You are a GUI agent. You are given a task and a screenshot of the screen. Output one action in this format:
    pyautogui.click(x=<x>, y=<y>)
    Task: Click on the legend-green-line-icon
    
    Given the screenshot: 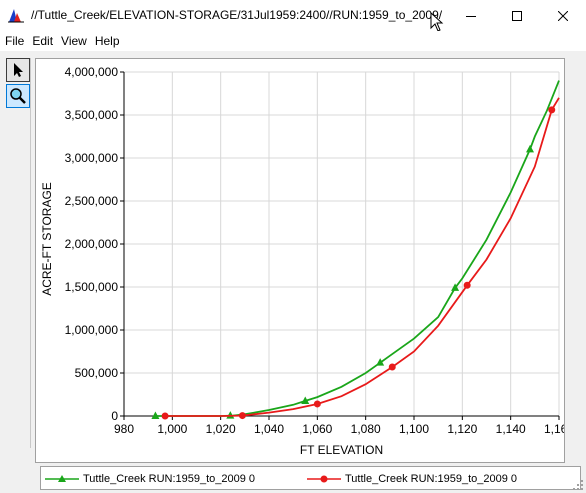 What is the action you would take?
    pyautogui.click(x=62, y=478)
    